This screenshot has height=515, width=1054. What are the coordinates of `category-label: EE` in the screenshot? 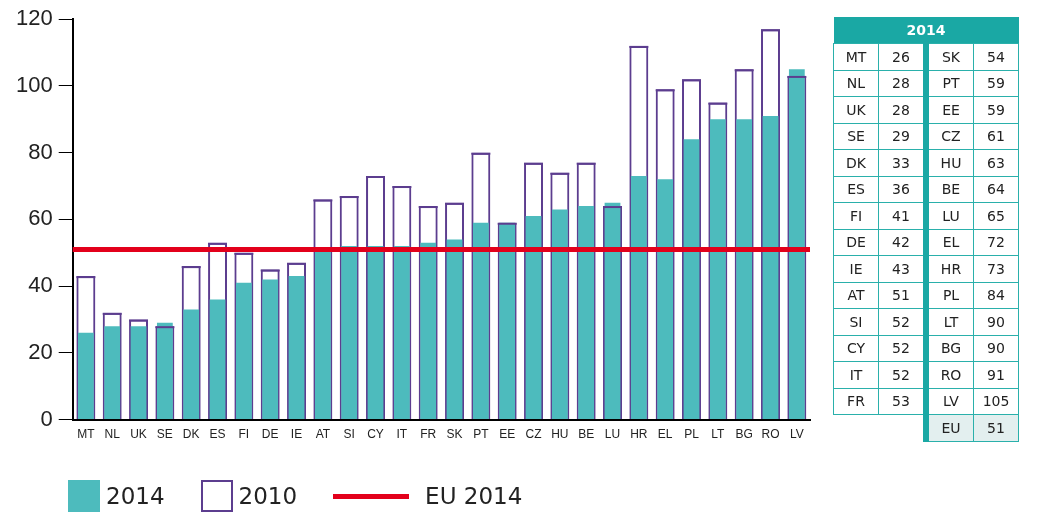 It's located at (950, 109).